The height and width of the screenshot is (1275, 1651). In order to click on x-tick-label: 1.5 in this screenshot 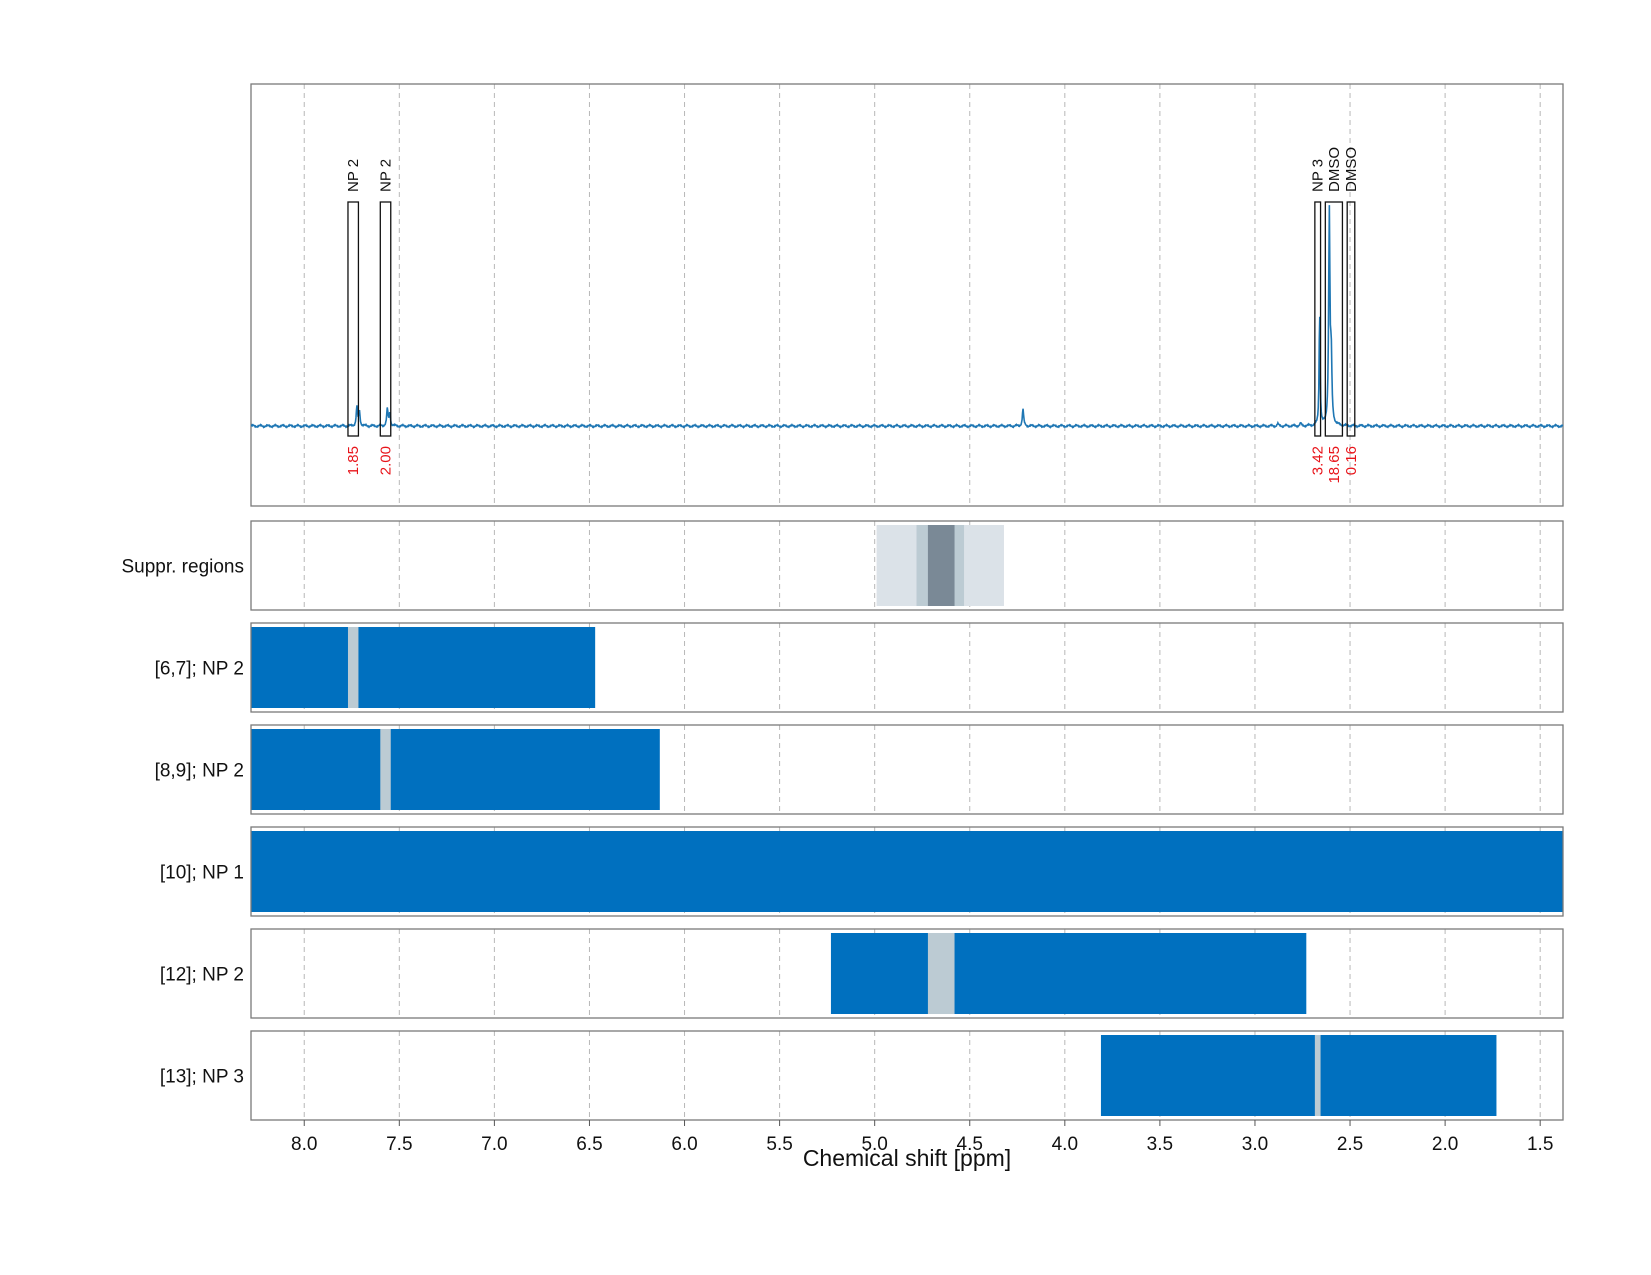, I will do `click(1540, 1144)`.